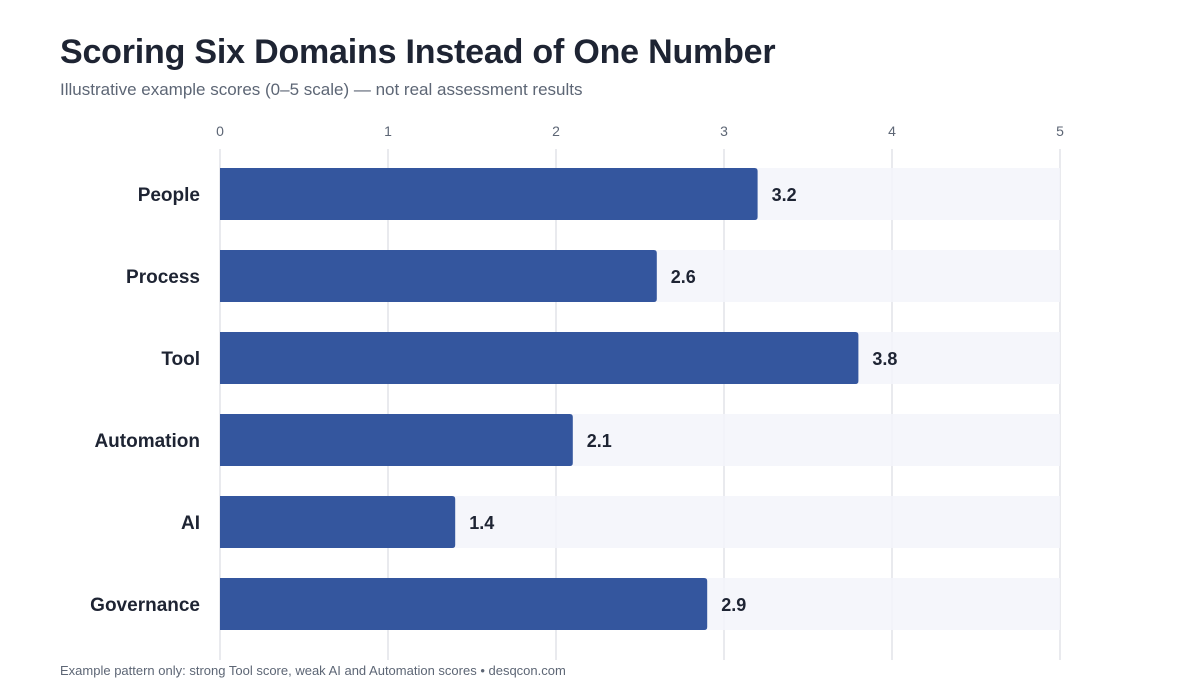  Describe the element at coordinates (169, 195) in the screenshot. I see `category-label: People` at that location.